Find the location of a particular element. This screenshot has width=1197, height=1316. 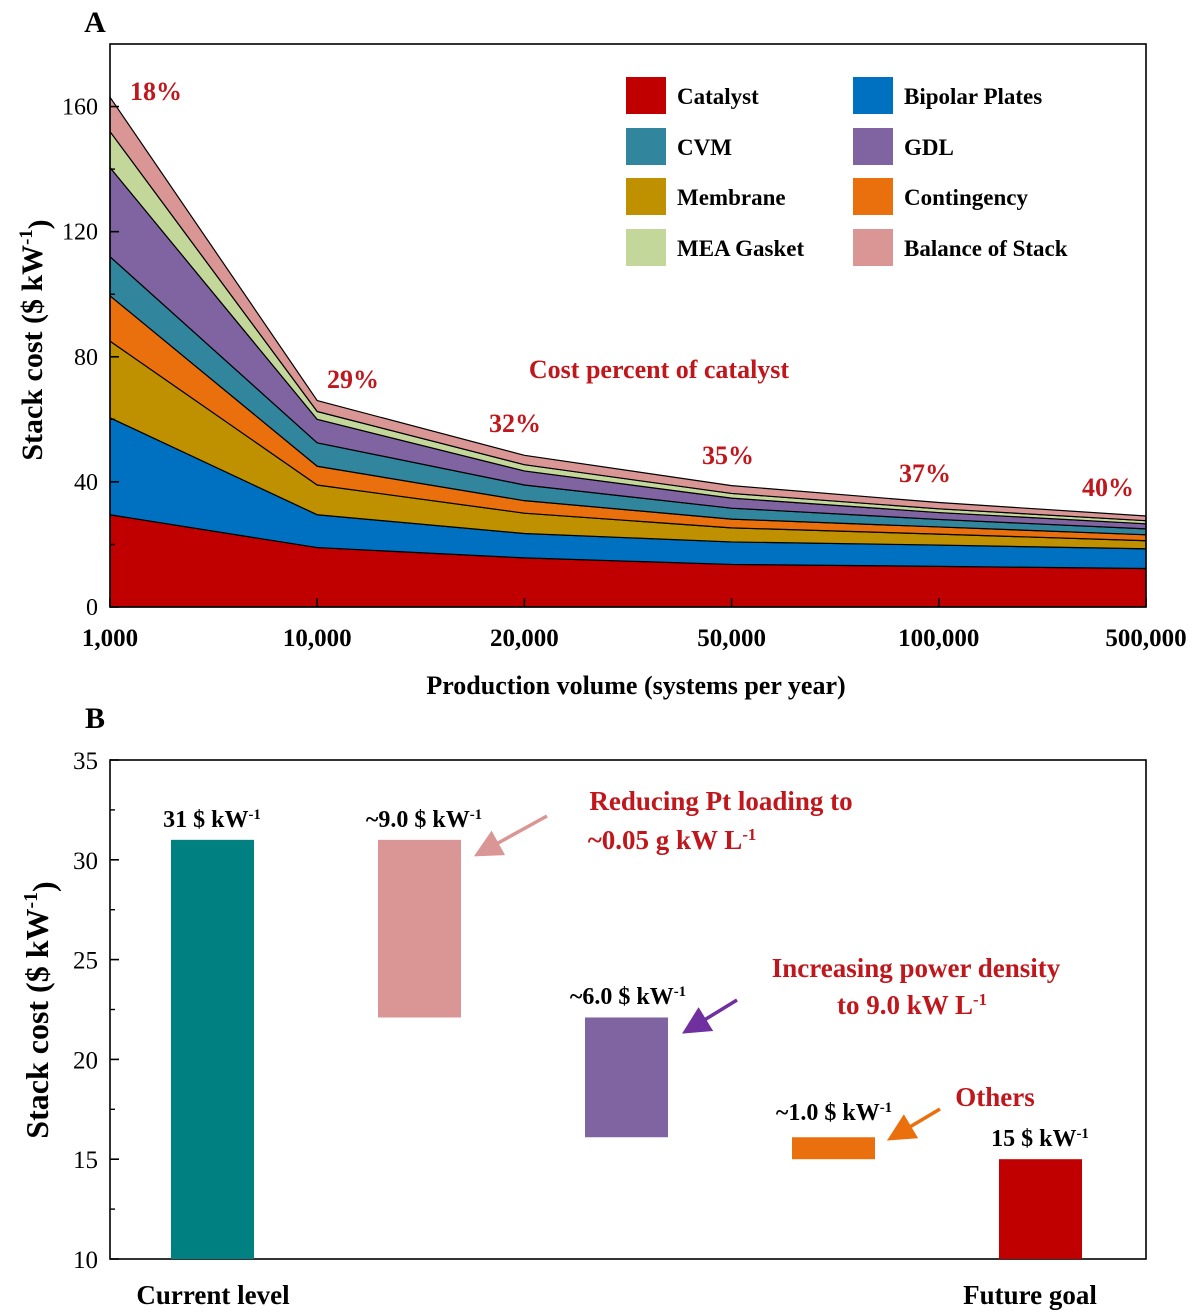

catalyst-percent: 40% is located at coordinates (1108, 487).